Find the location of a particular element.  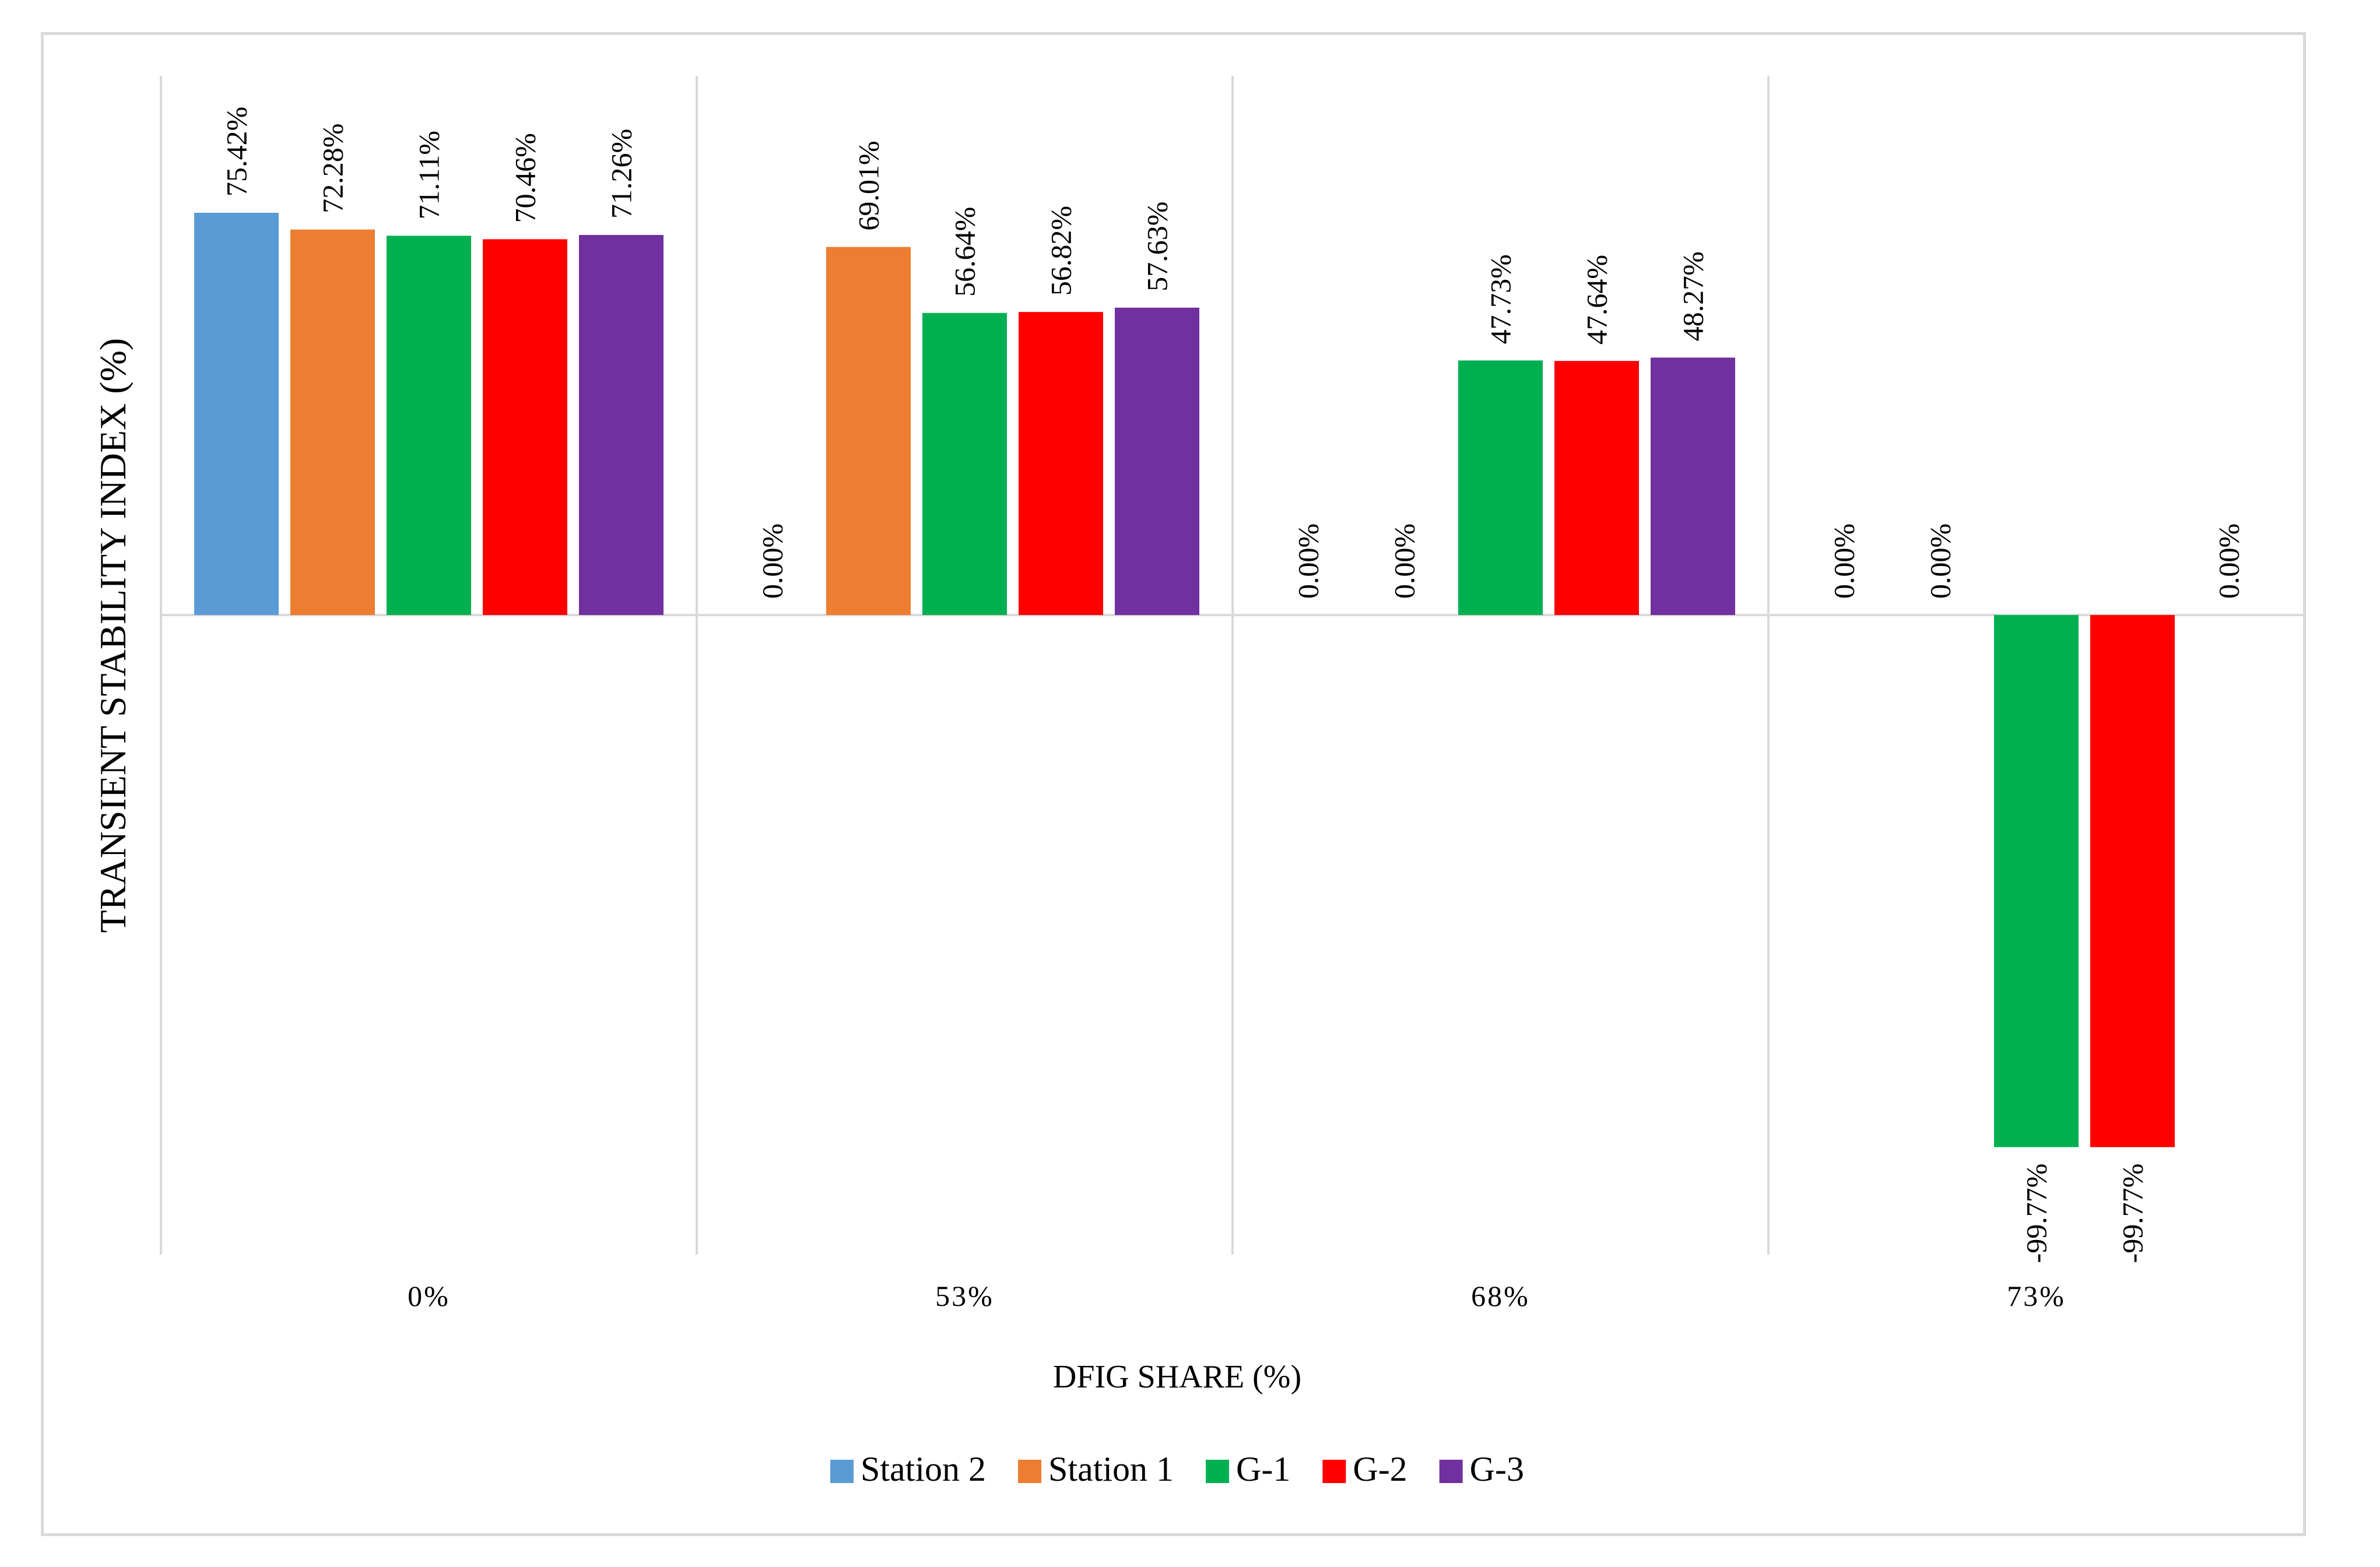

bar-g-1-68pct is located at coordinates (1500, 488).